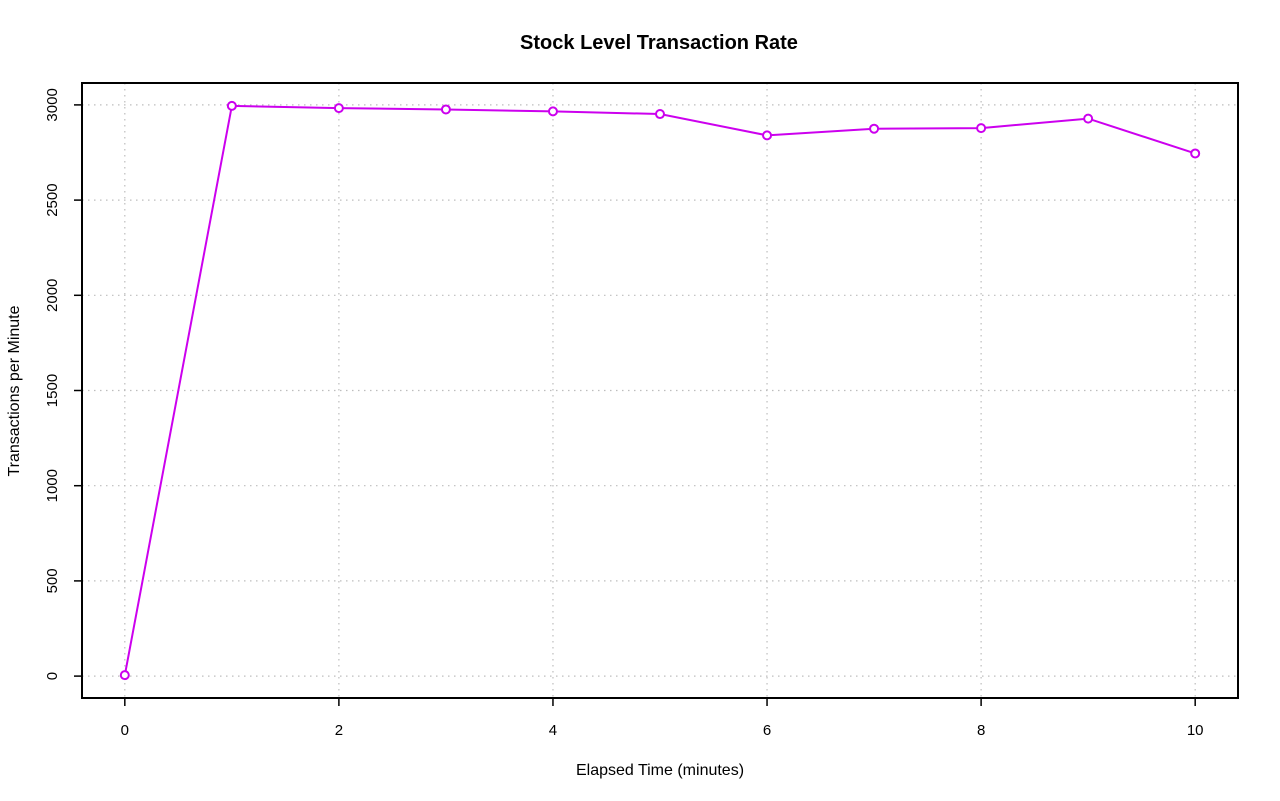 The height and width of the screenshot is (801, 1280). I want to click on y-tick-label: 3000, so click(52, 104).